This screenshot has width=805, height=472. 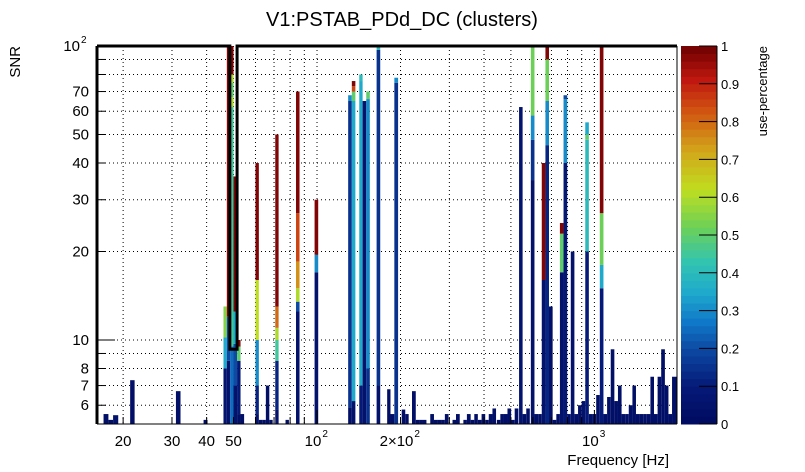 I want to click on chart-title: V1:PSTAB_PDd_DC (clusters), so click(x=402, y=20).